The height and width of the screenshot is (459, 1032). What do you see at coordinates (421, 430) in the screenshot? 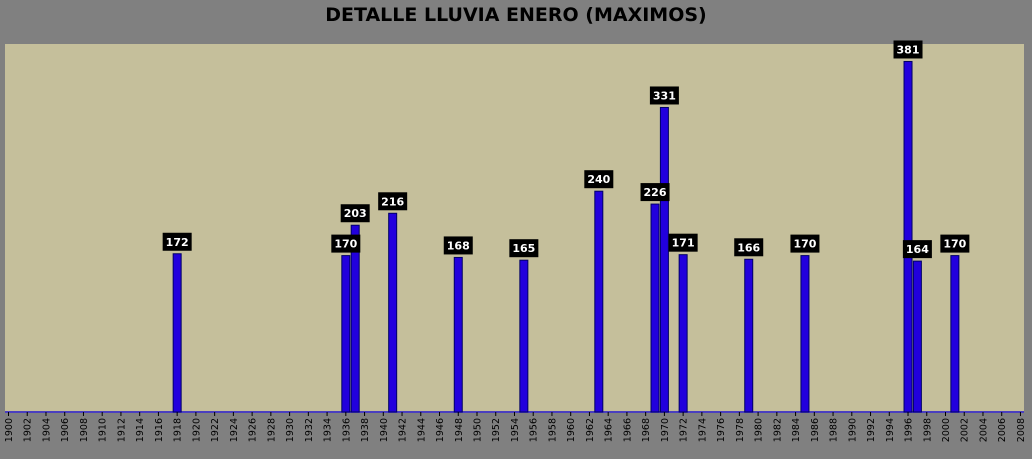
I see `x-tick-label: 1944` at bounding box center [421, 430].